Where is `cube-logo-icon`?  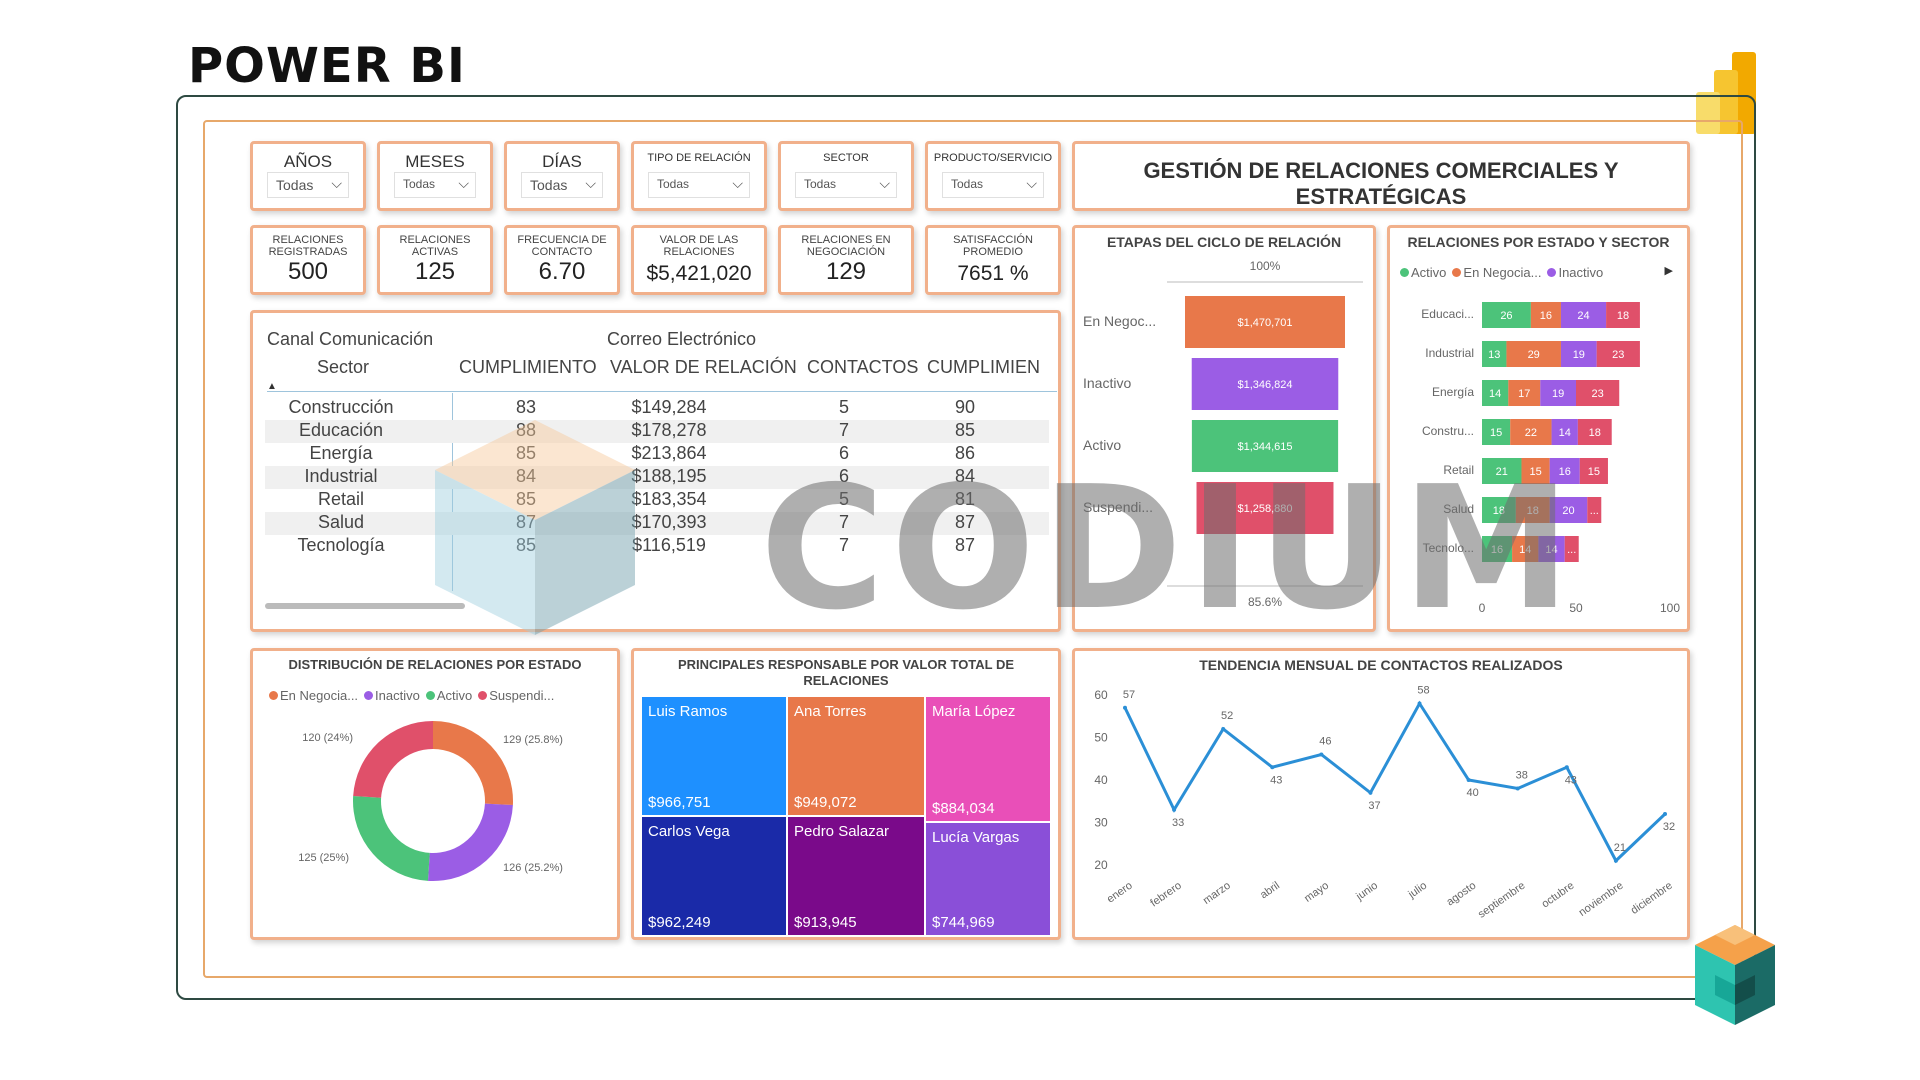 cube-logo-icon is located at coordinates (1735, 975).